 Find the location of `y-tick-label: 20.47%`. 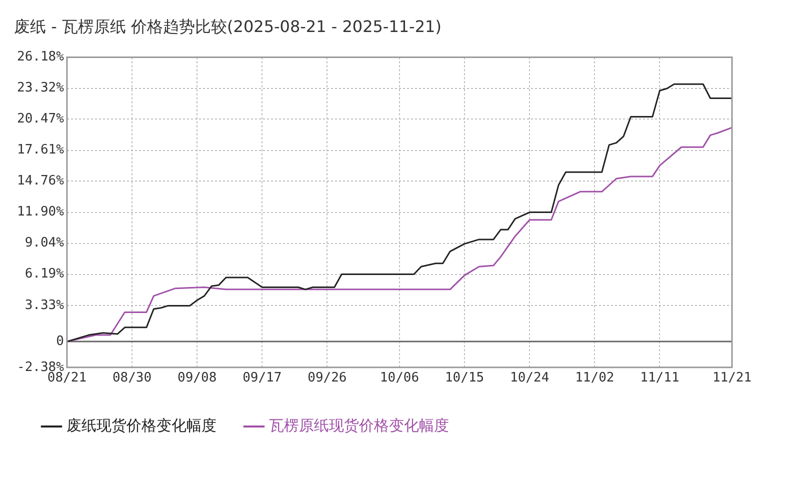

y-tick-label: 20.47% is located at coordinates (40, 119).